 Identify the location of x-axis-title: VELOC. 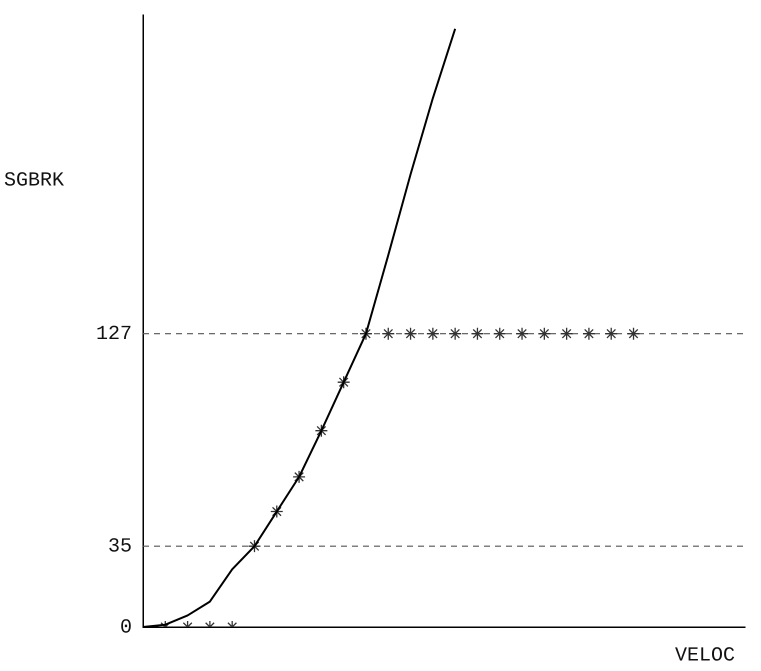
(704, 656).